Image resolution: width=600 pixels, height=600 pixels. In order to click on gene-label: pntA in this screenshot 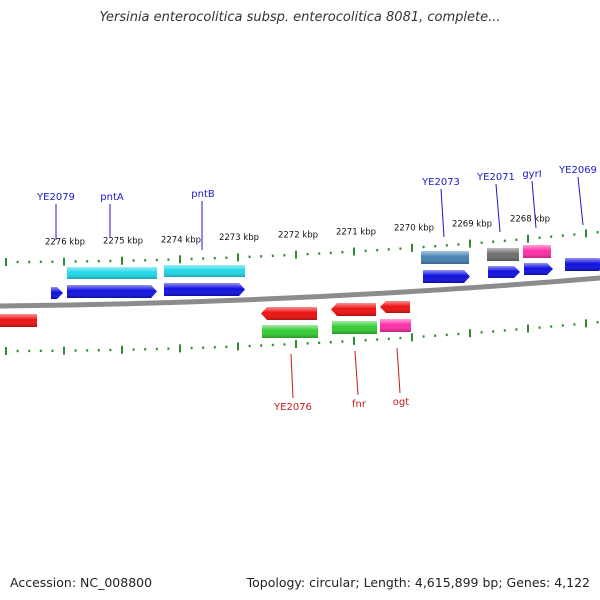, I will do `click(112, 197)`.